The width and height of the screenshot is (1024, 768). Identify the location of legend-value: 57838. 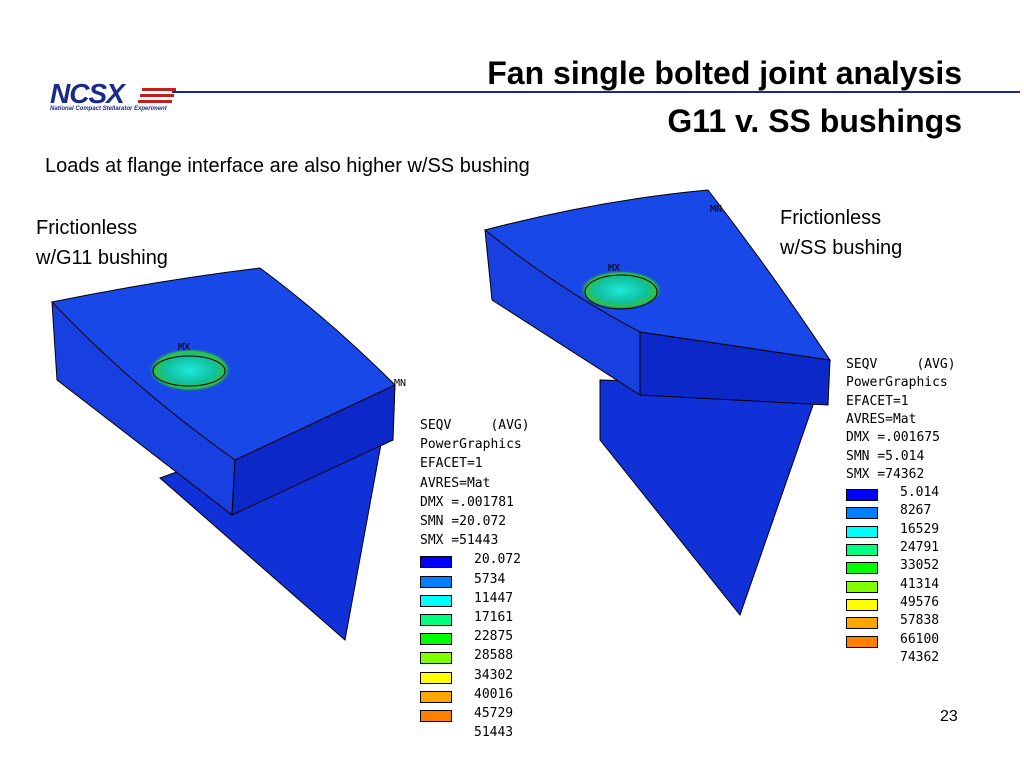
(920, 621).